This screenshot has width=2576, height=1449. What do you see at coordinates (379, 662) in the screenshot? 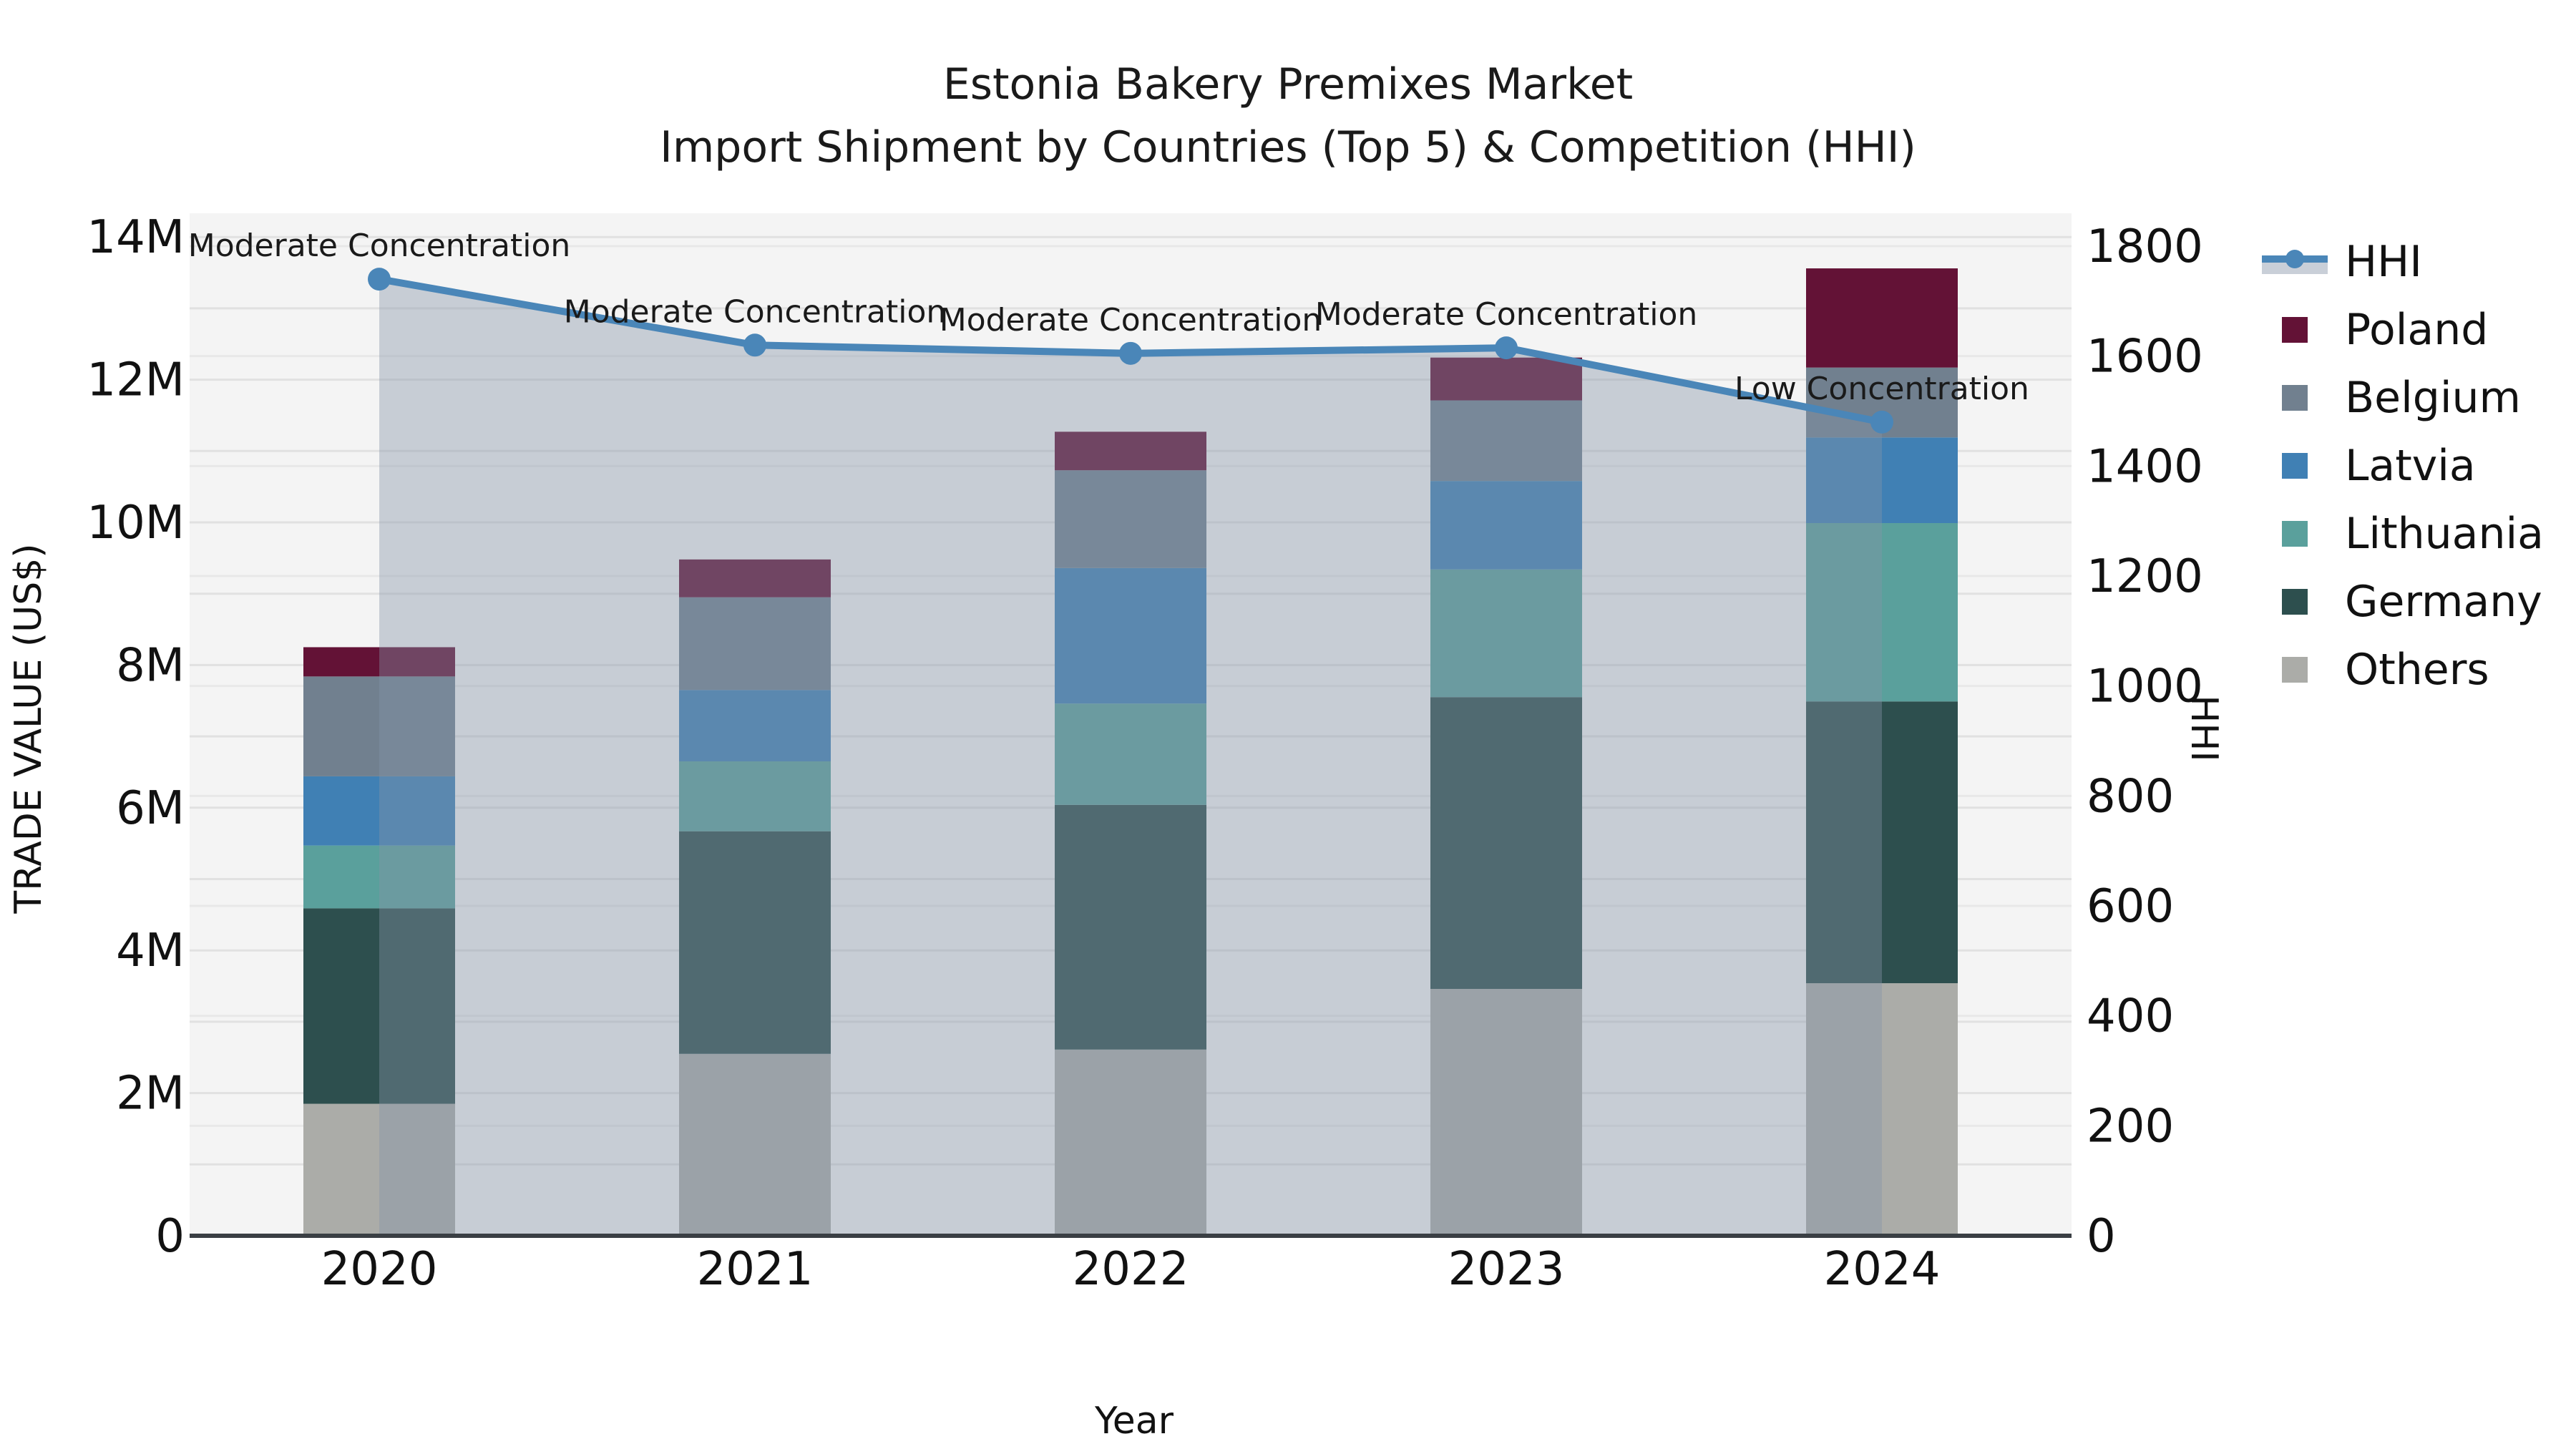
I see `bar-segment-poland-2020` at bounding box center [379, 662].